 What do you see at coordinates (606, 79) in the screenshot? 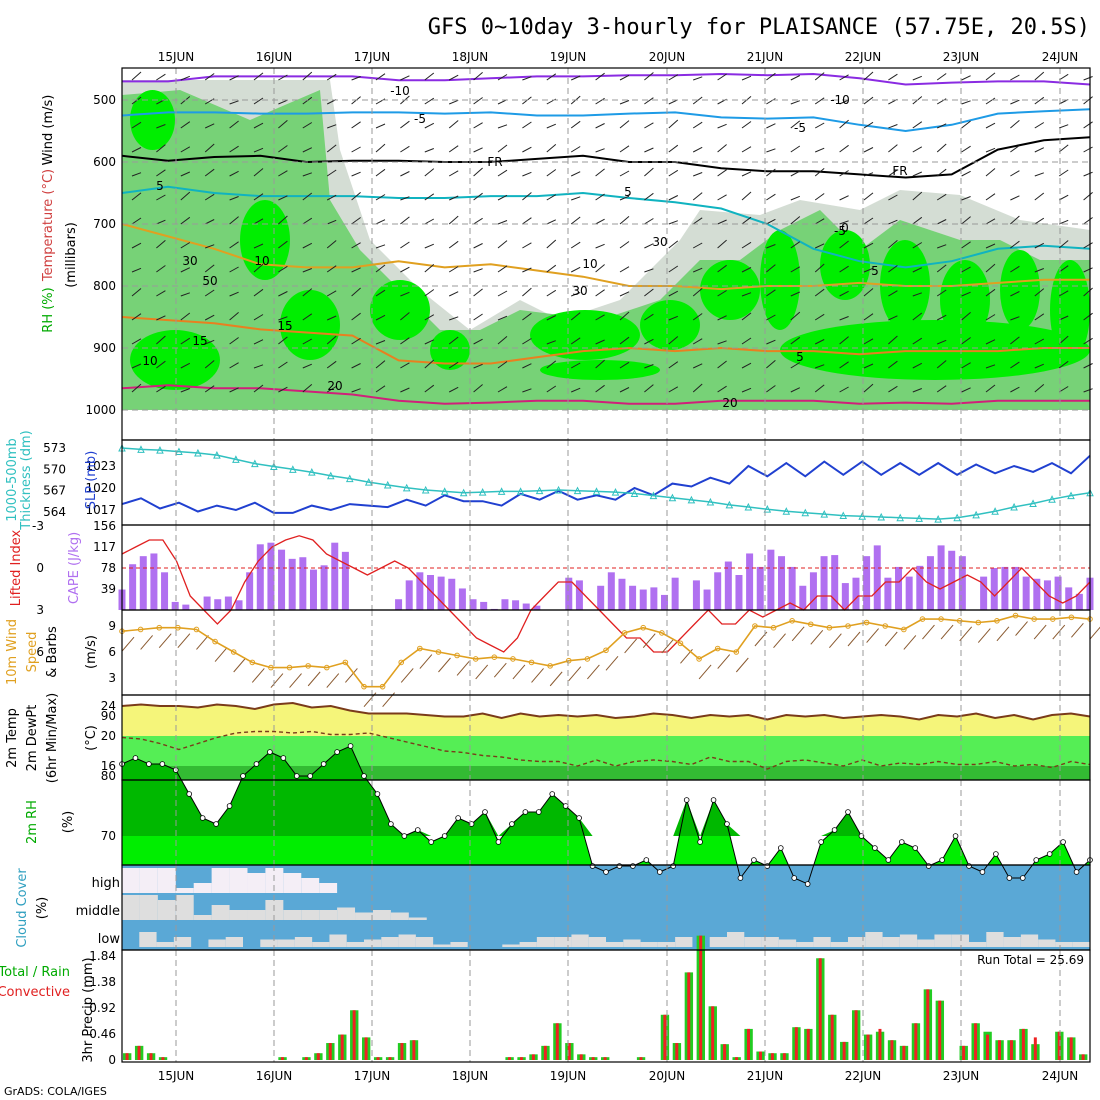
I see `isotherm-line` at bounding box center [606, 79].